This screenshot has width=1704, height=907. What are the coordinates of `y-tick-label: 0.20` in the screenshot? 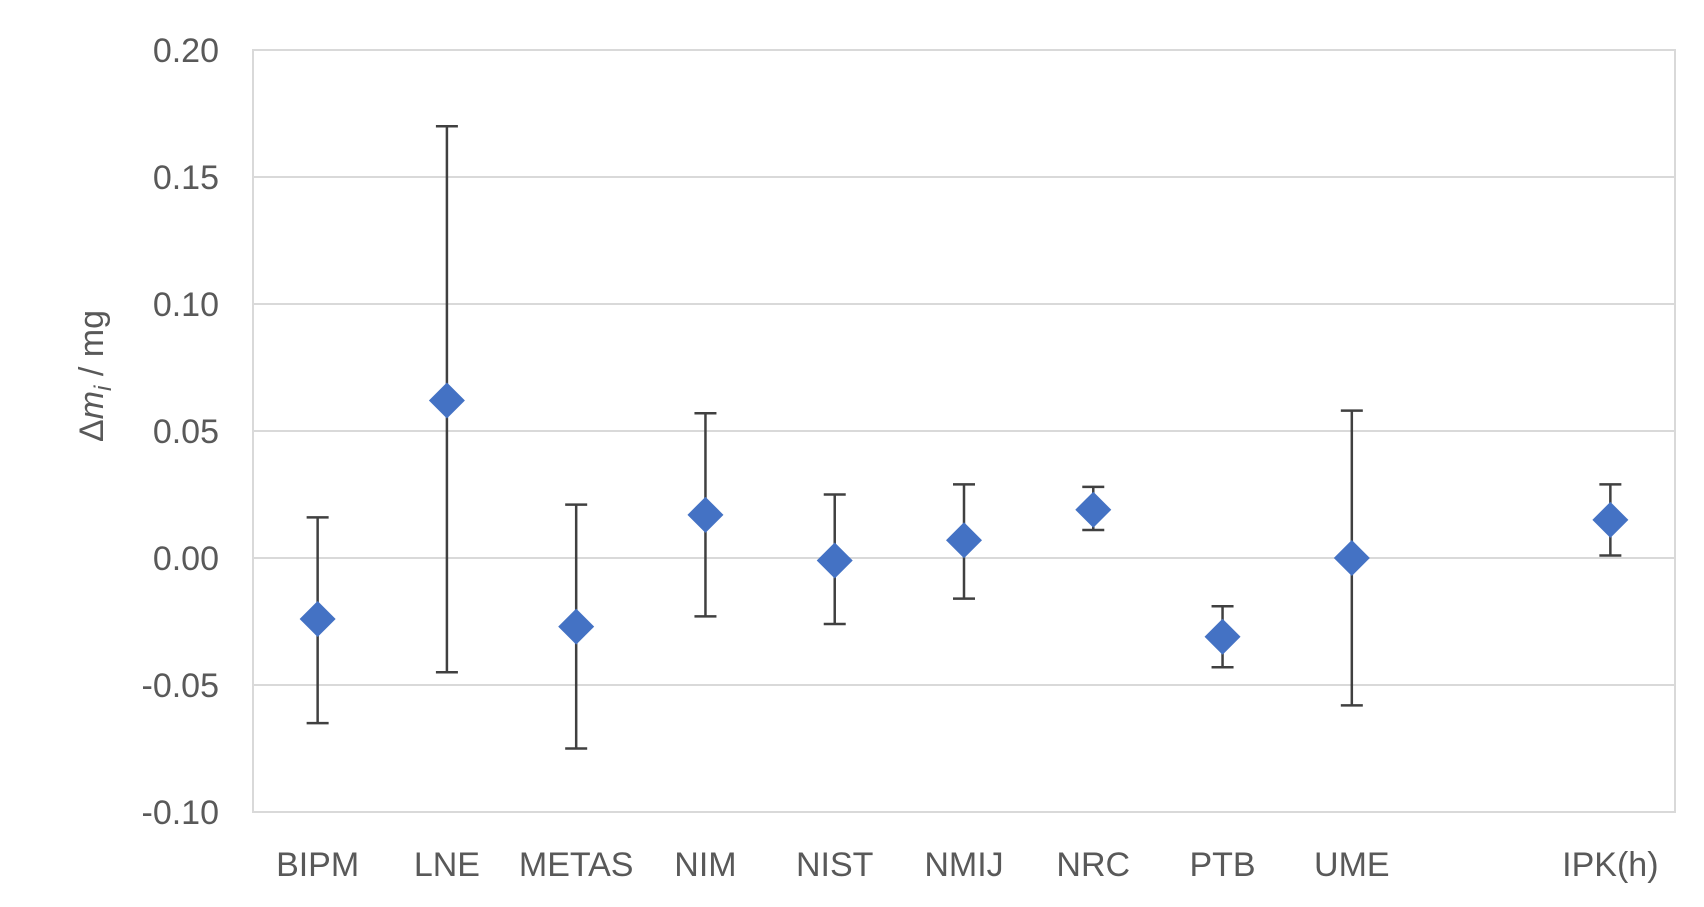 It's located at (186, 51).